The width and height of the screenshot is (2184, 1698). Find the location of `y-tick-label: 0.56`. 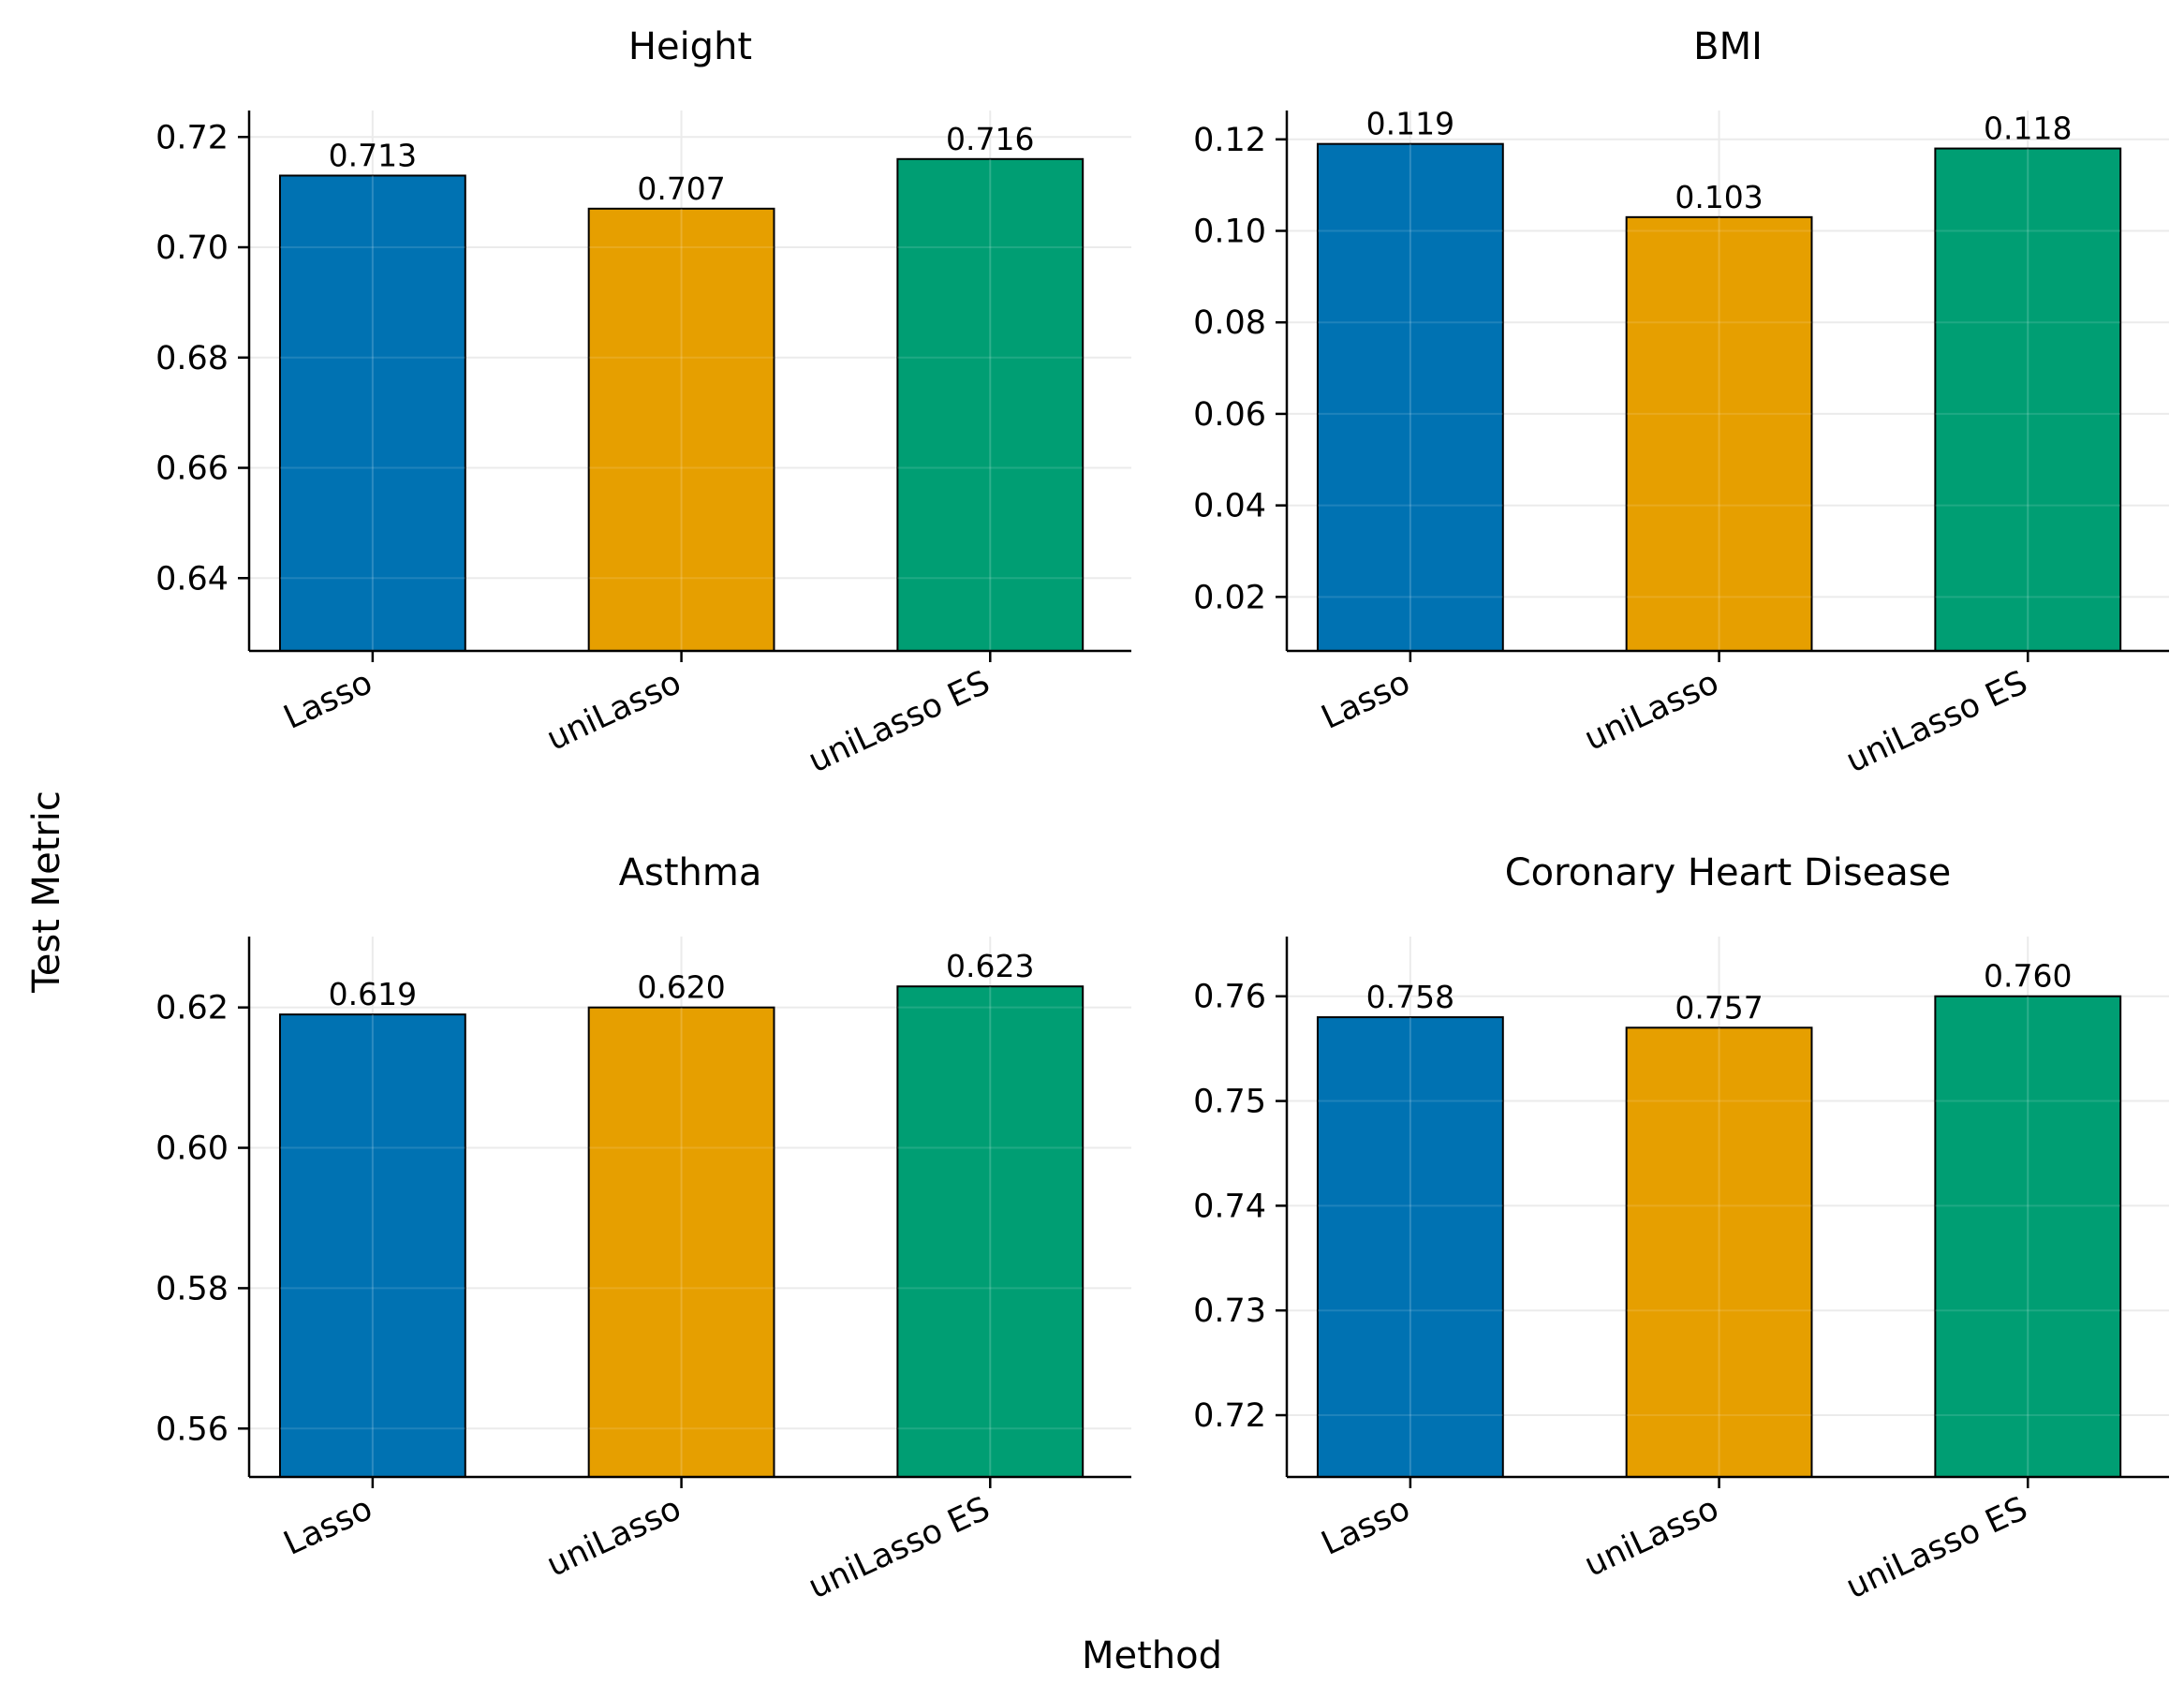

y-tick-label: 0.56 is located at coordinates (192, 1429).